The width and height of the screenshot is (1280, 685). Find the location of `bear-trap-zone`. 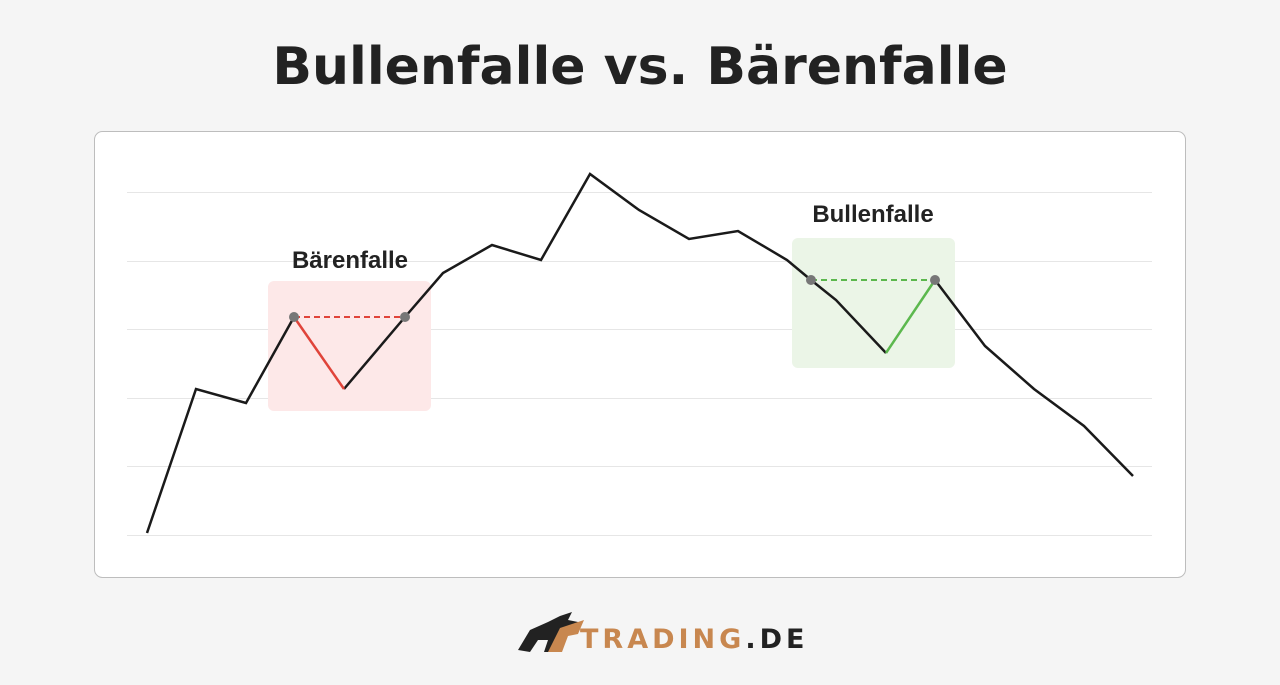

bear-trap-zone is located at coordinates (349, 346).